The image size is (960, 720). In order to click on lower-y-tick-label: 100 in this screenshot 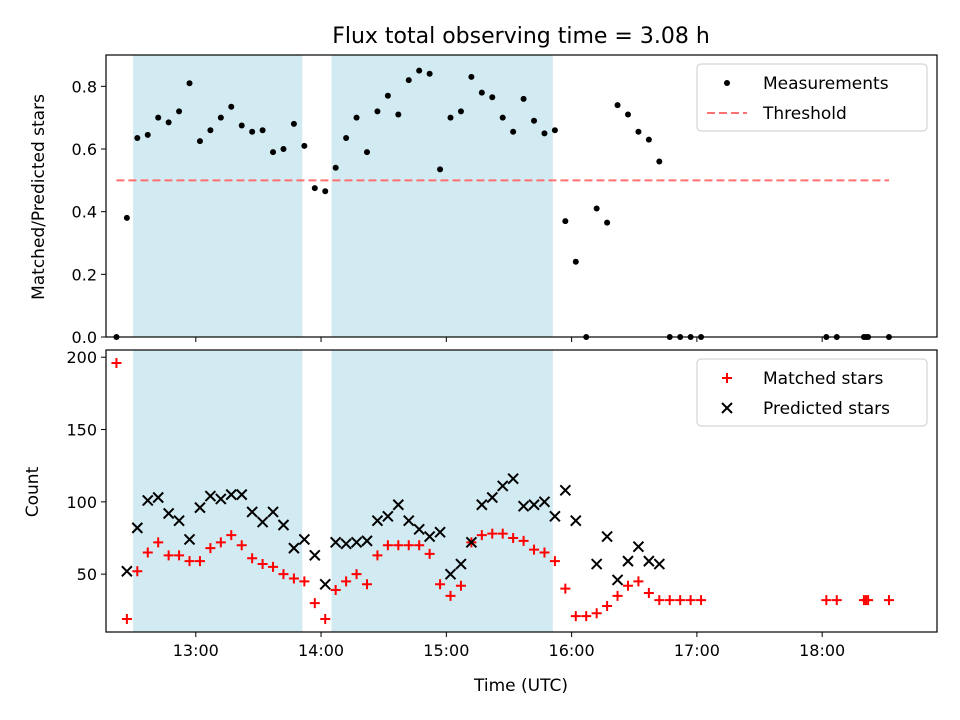, I will do `click(81, 502)`.